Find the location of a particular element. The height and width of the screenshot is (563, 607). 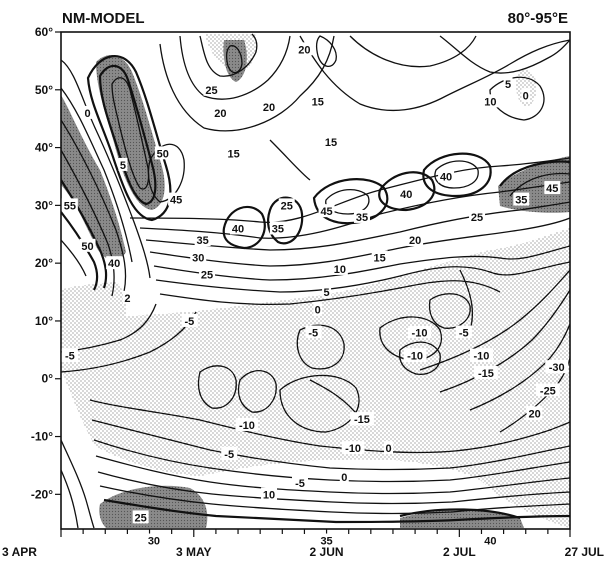

jet-core-north-may is located at coordinates (235, 61).